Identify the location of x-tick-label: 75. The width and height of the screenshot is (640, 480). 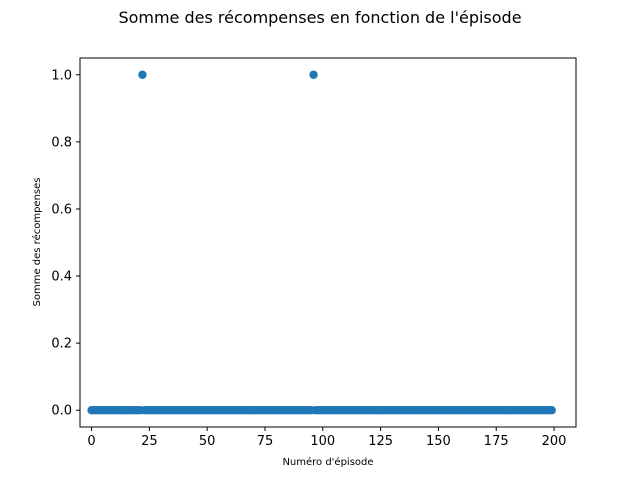
(265, 441).